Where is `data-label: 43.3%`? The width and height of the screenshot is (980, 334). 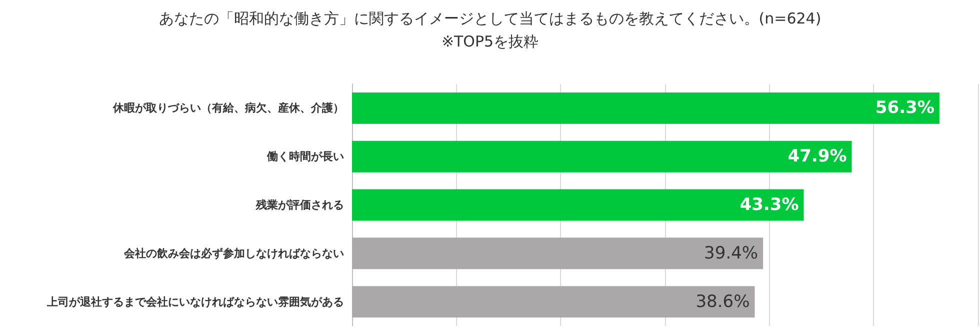 data-label: 43.3% is located at coordinates (769, 205).